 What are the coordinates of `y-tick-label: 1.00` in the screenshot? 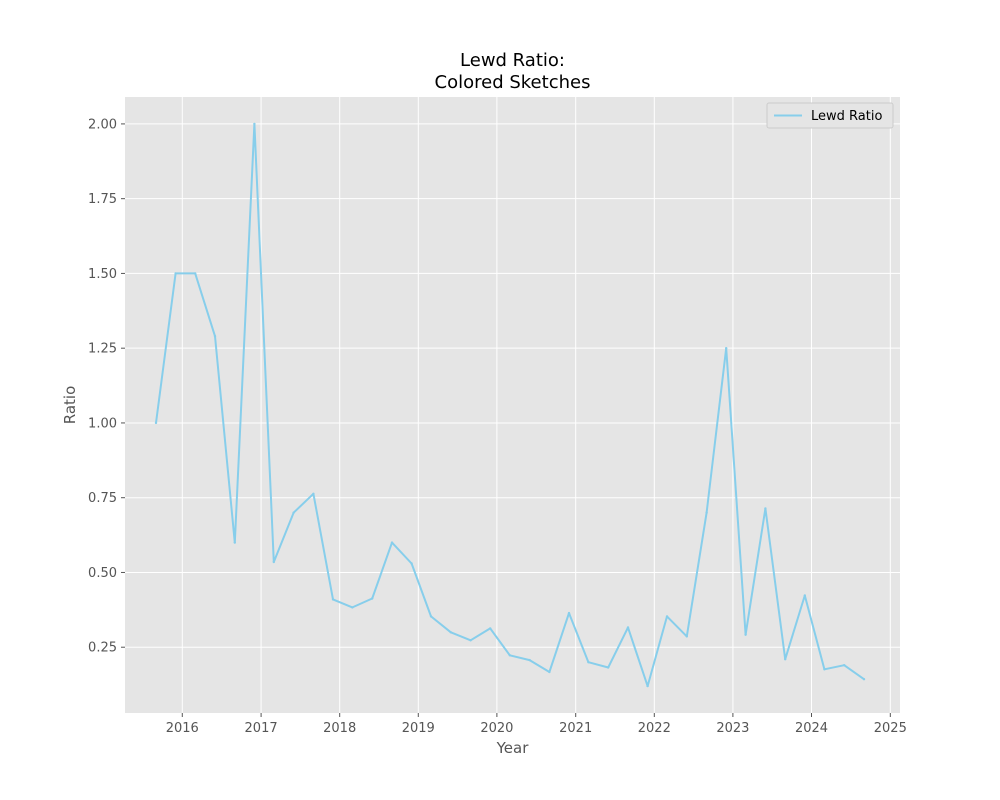 It's located at (102, 423).